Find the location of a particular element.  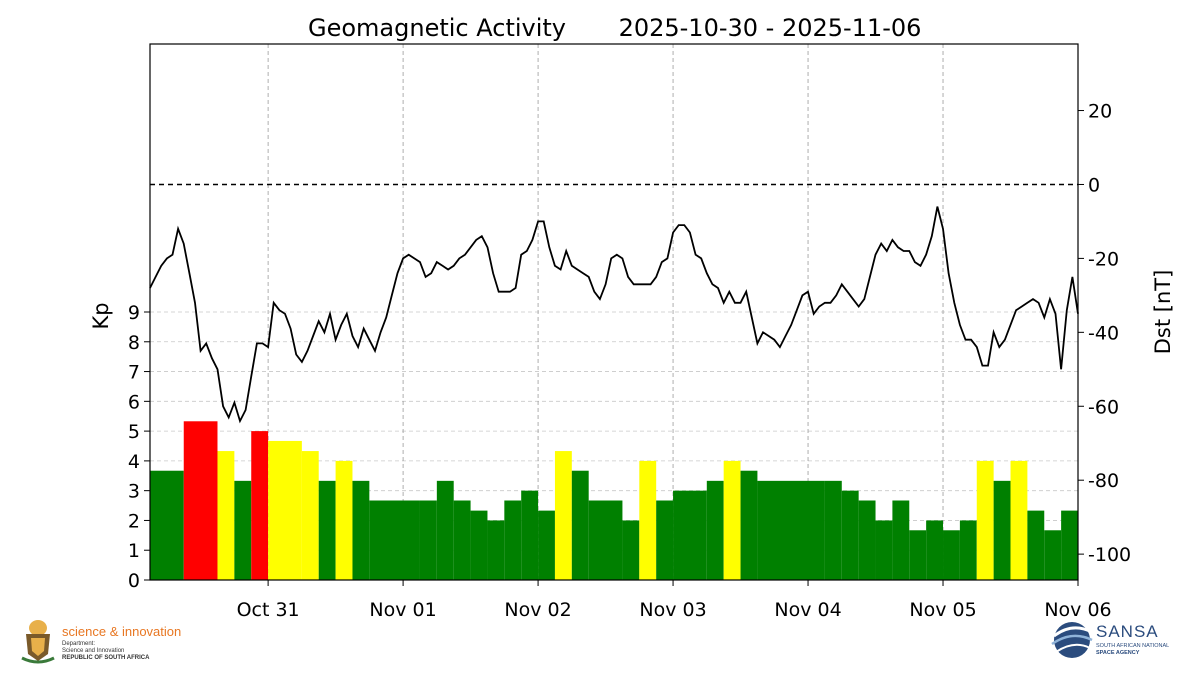

kp-tick-label: 3 is located at coordinates (134, 492).